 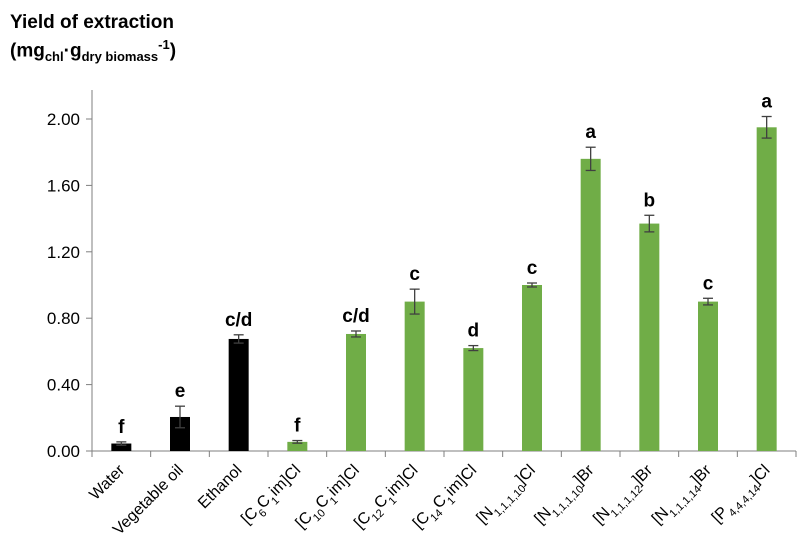 What do you see at coordinates (92, 22) in the screenshot?
I see `y-axis-title-line1: Yield of extraction` at bounding box center [92, 22].